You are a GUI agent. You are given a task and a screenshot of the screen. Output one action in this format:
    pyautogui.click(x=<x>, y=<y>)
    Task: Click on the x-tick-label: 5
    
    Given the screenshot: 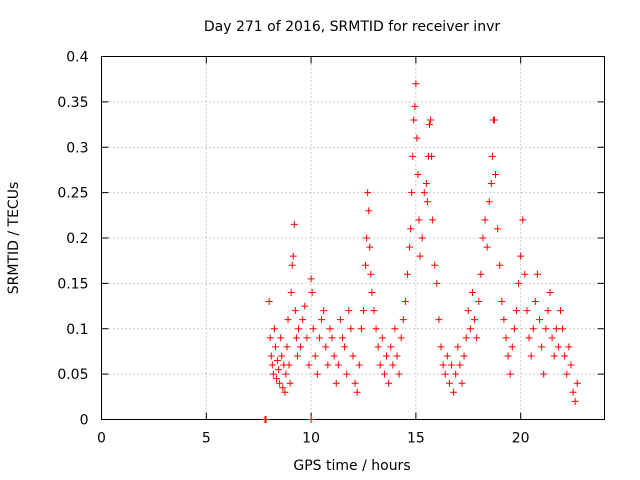 What is the action you would take?
    pyautogui.click(x=206, y=439)
    